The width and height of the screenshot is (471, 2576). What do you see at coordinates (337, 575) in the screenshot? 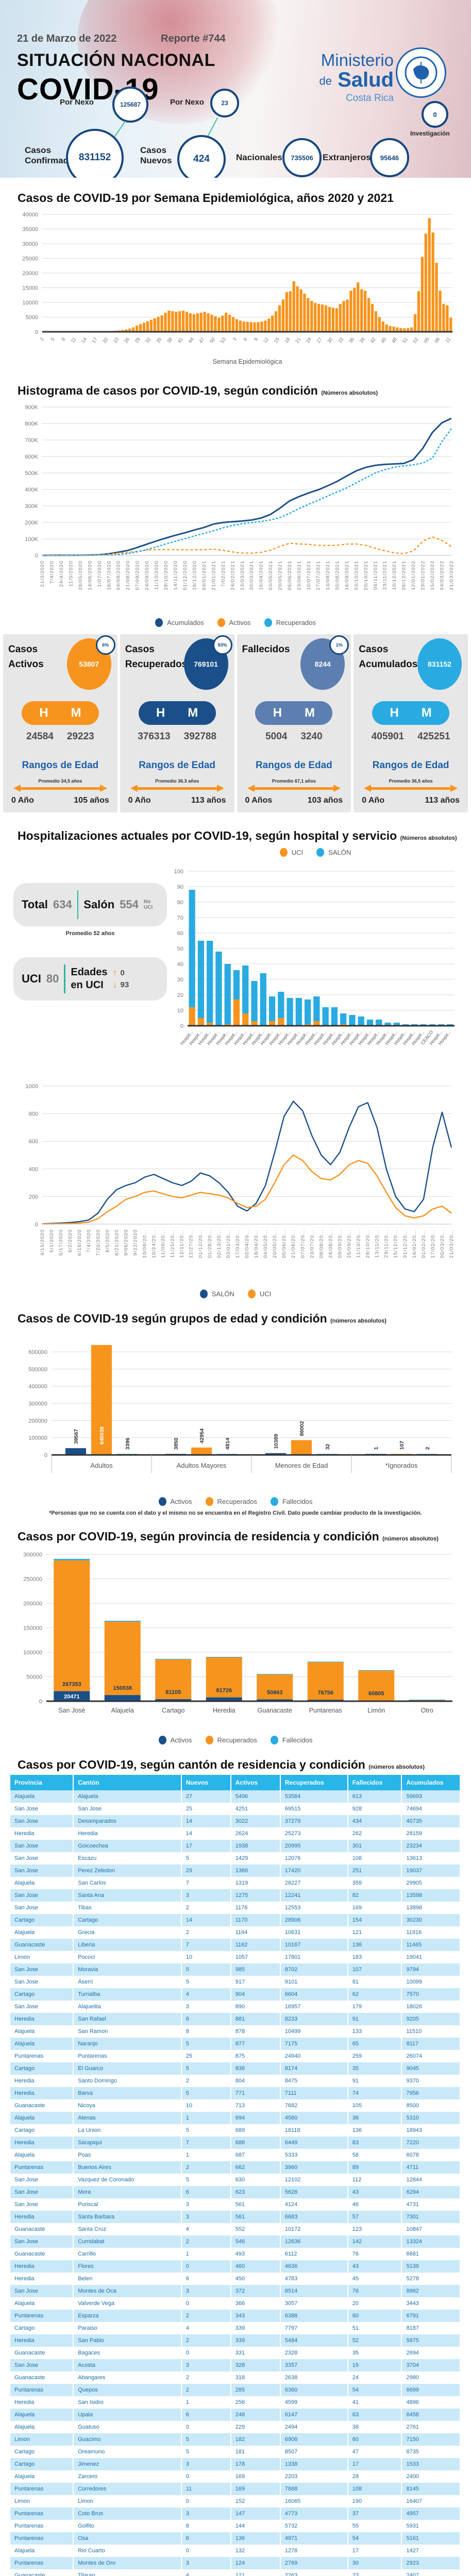
I see `svg-text: 30/08/2021` at bounding box center [337, 575].